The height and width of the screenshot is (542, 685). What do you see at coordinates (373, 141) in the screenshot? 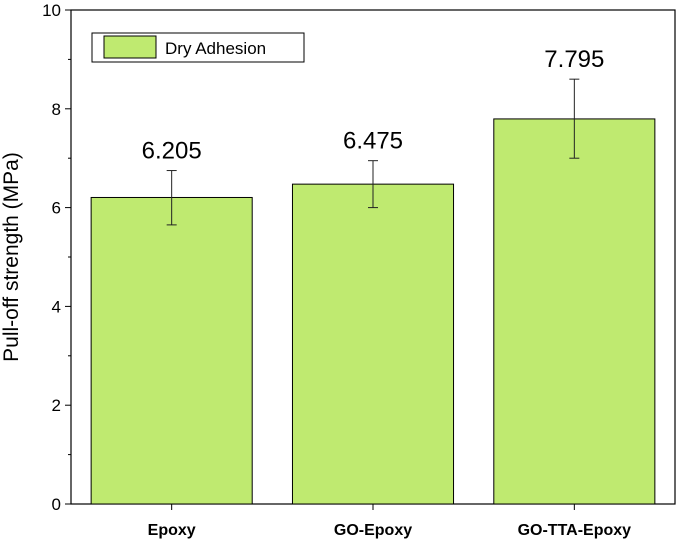
I see `data-label: 6.475` at bounding box center [373, 141].